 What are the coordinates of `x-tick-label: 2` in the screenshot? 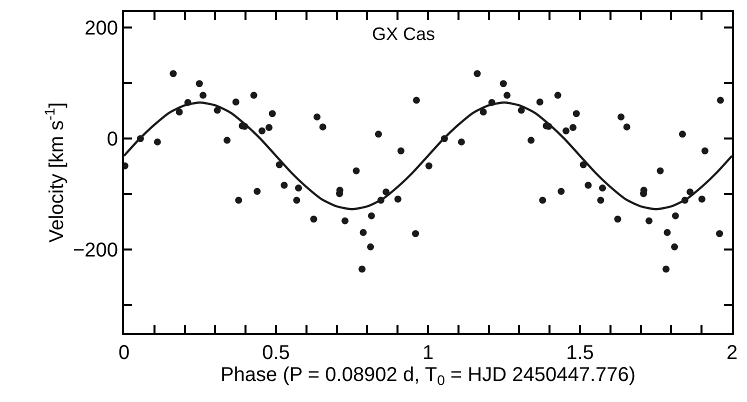 It's located at (732, 353).